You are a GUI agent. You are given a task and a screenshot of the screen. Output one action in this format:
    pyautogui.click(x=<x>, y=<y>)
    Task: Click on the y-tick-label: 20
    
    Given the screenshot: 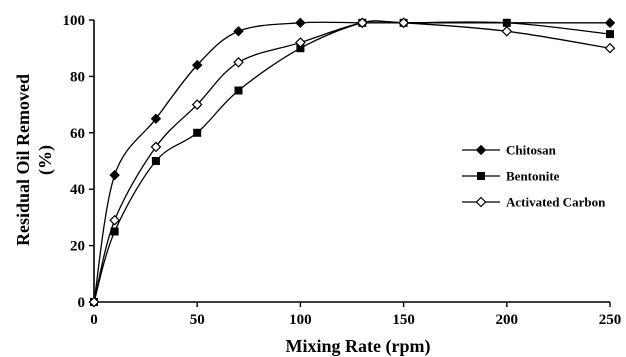 What is the action you would take?
    pyautogui.click(x=77, y=247)
    